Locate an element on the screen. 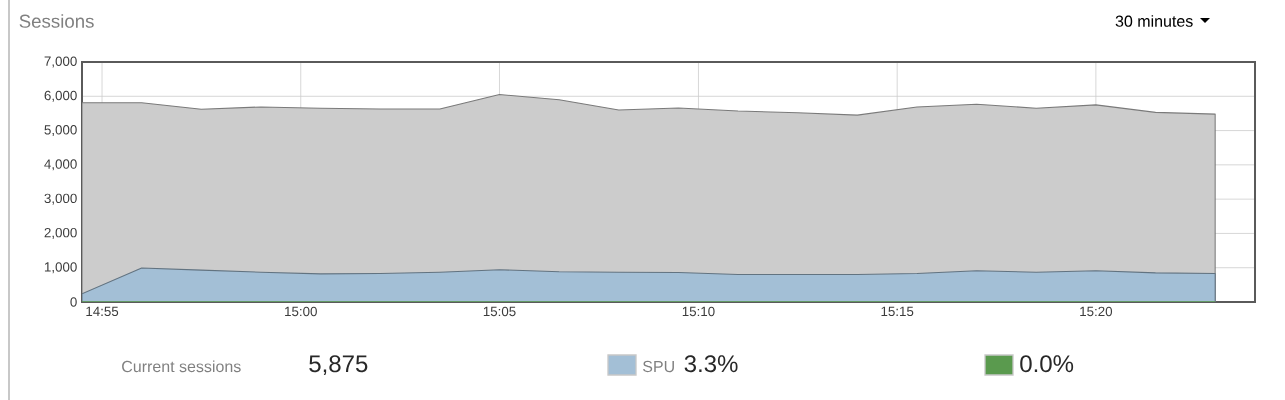  y-tick-label: 1,000 is located at coordinates (60, 268).